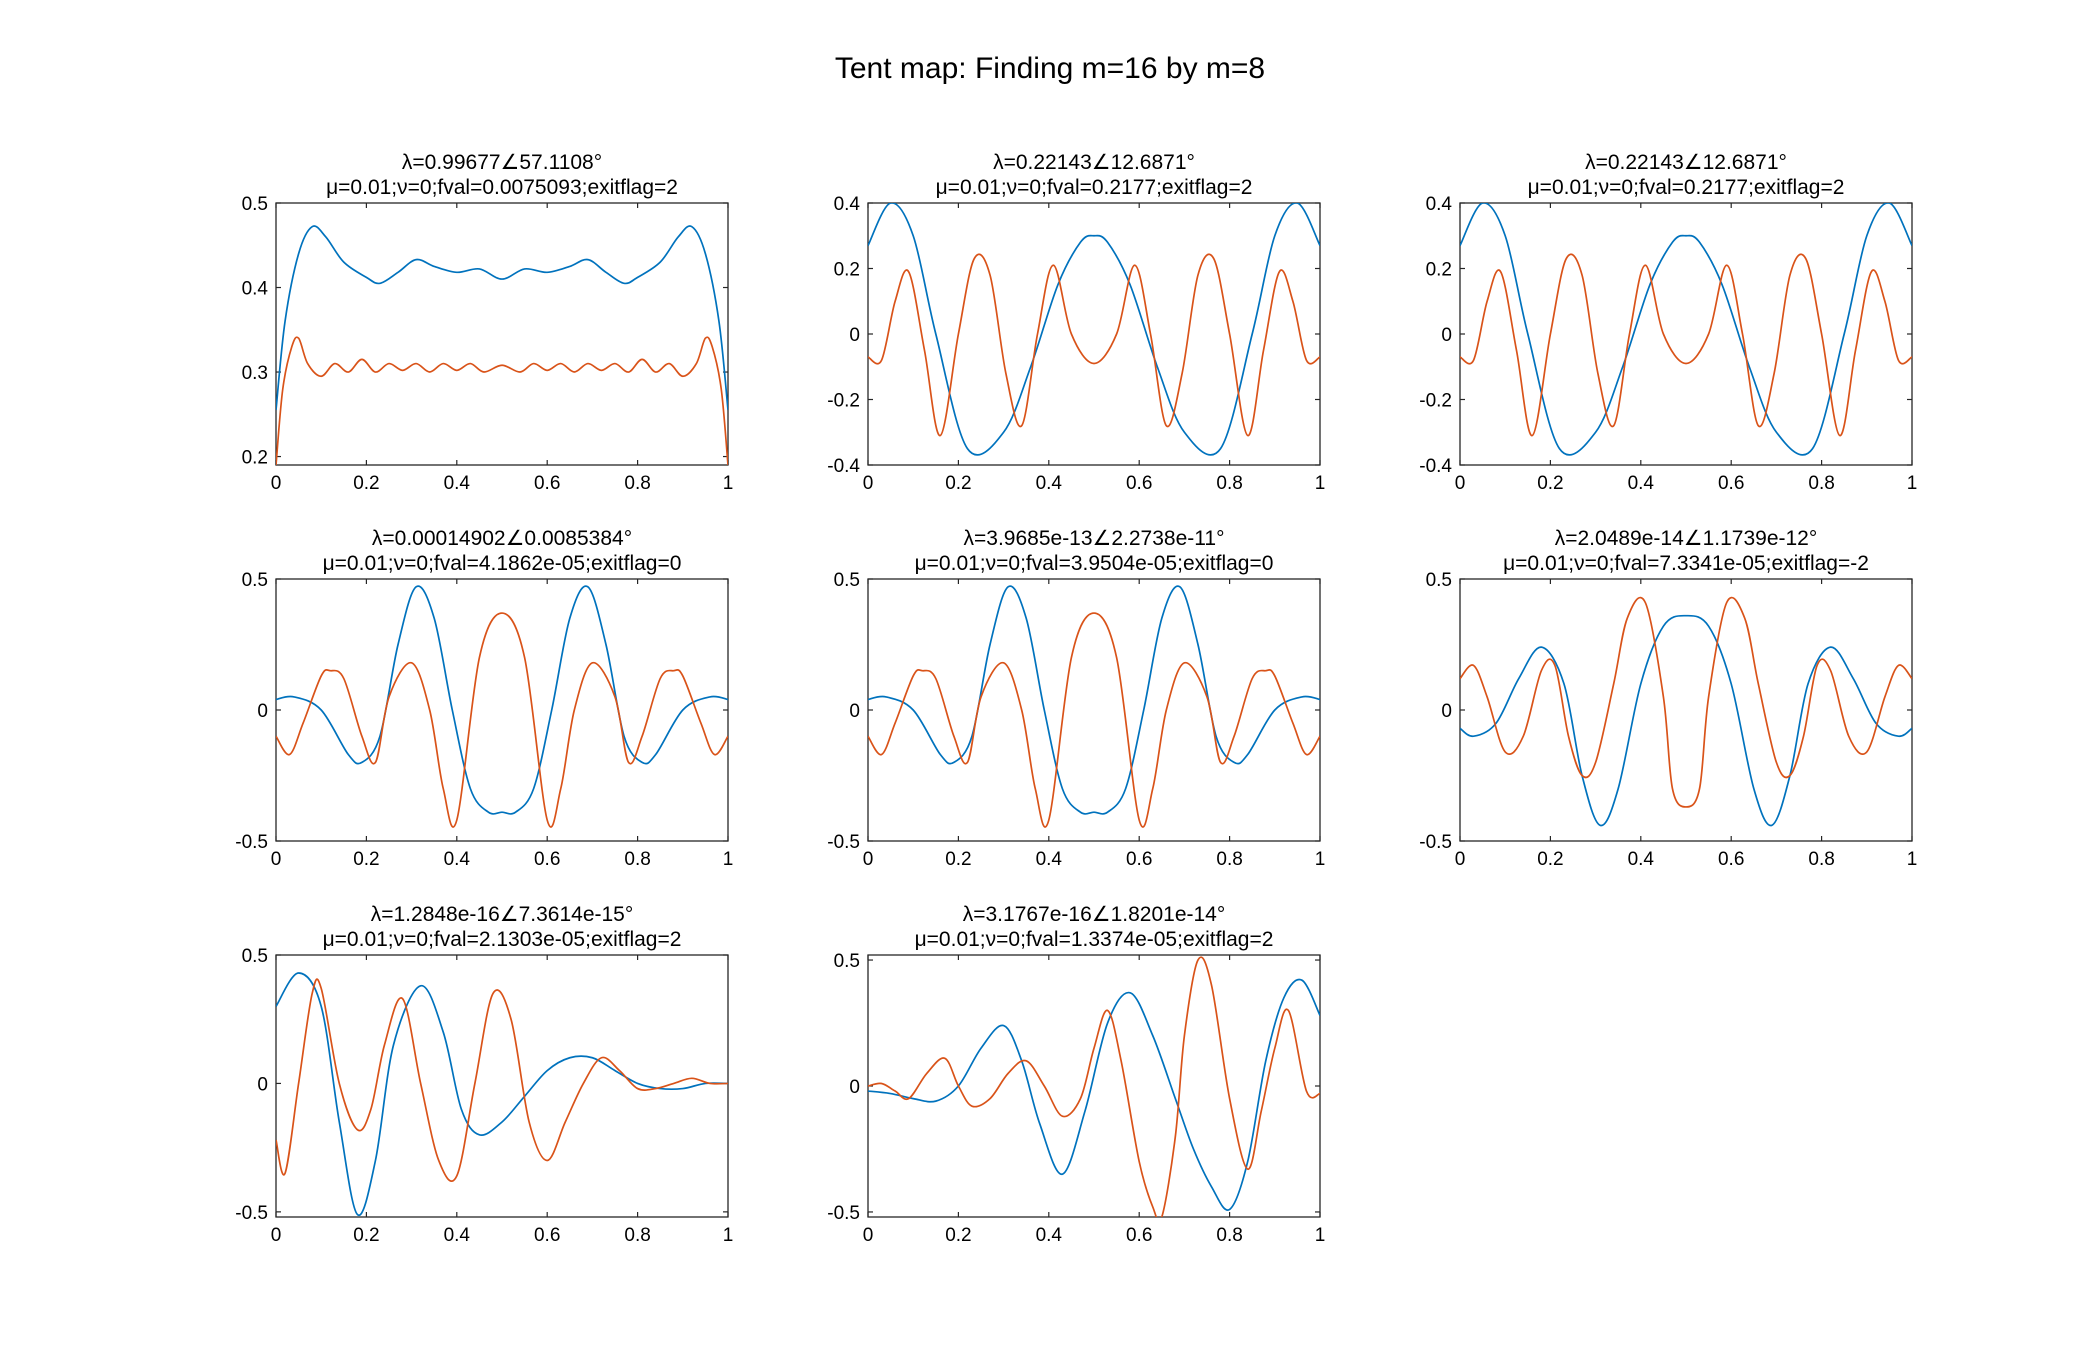 This screenshot has height=1348, width=2100. Describe the element at coordinates (1094, 914) in the screenshot. I see `subplot-title-line1: λ=3.1767e-16∠1.8201e-14°` at that location.